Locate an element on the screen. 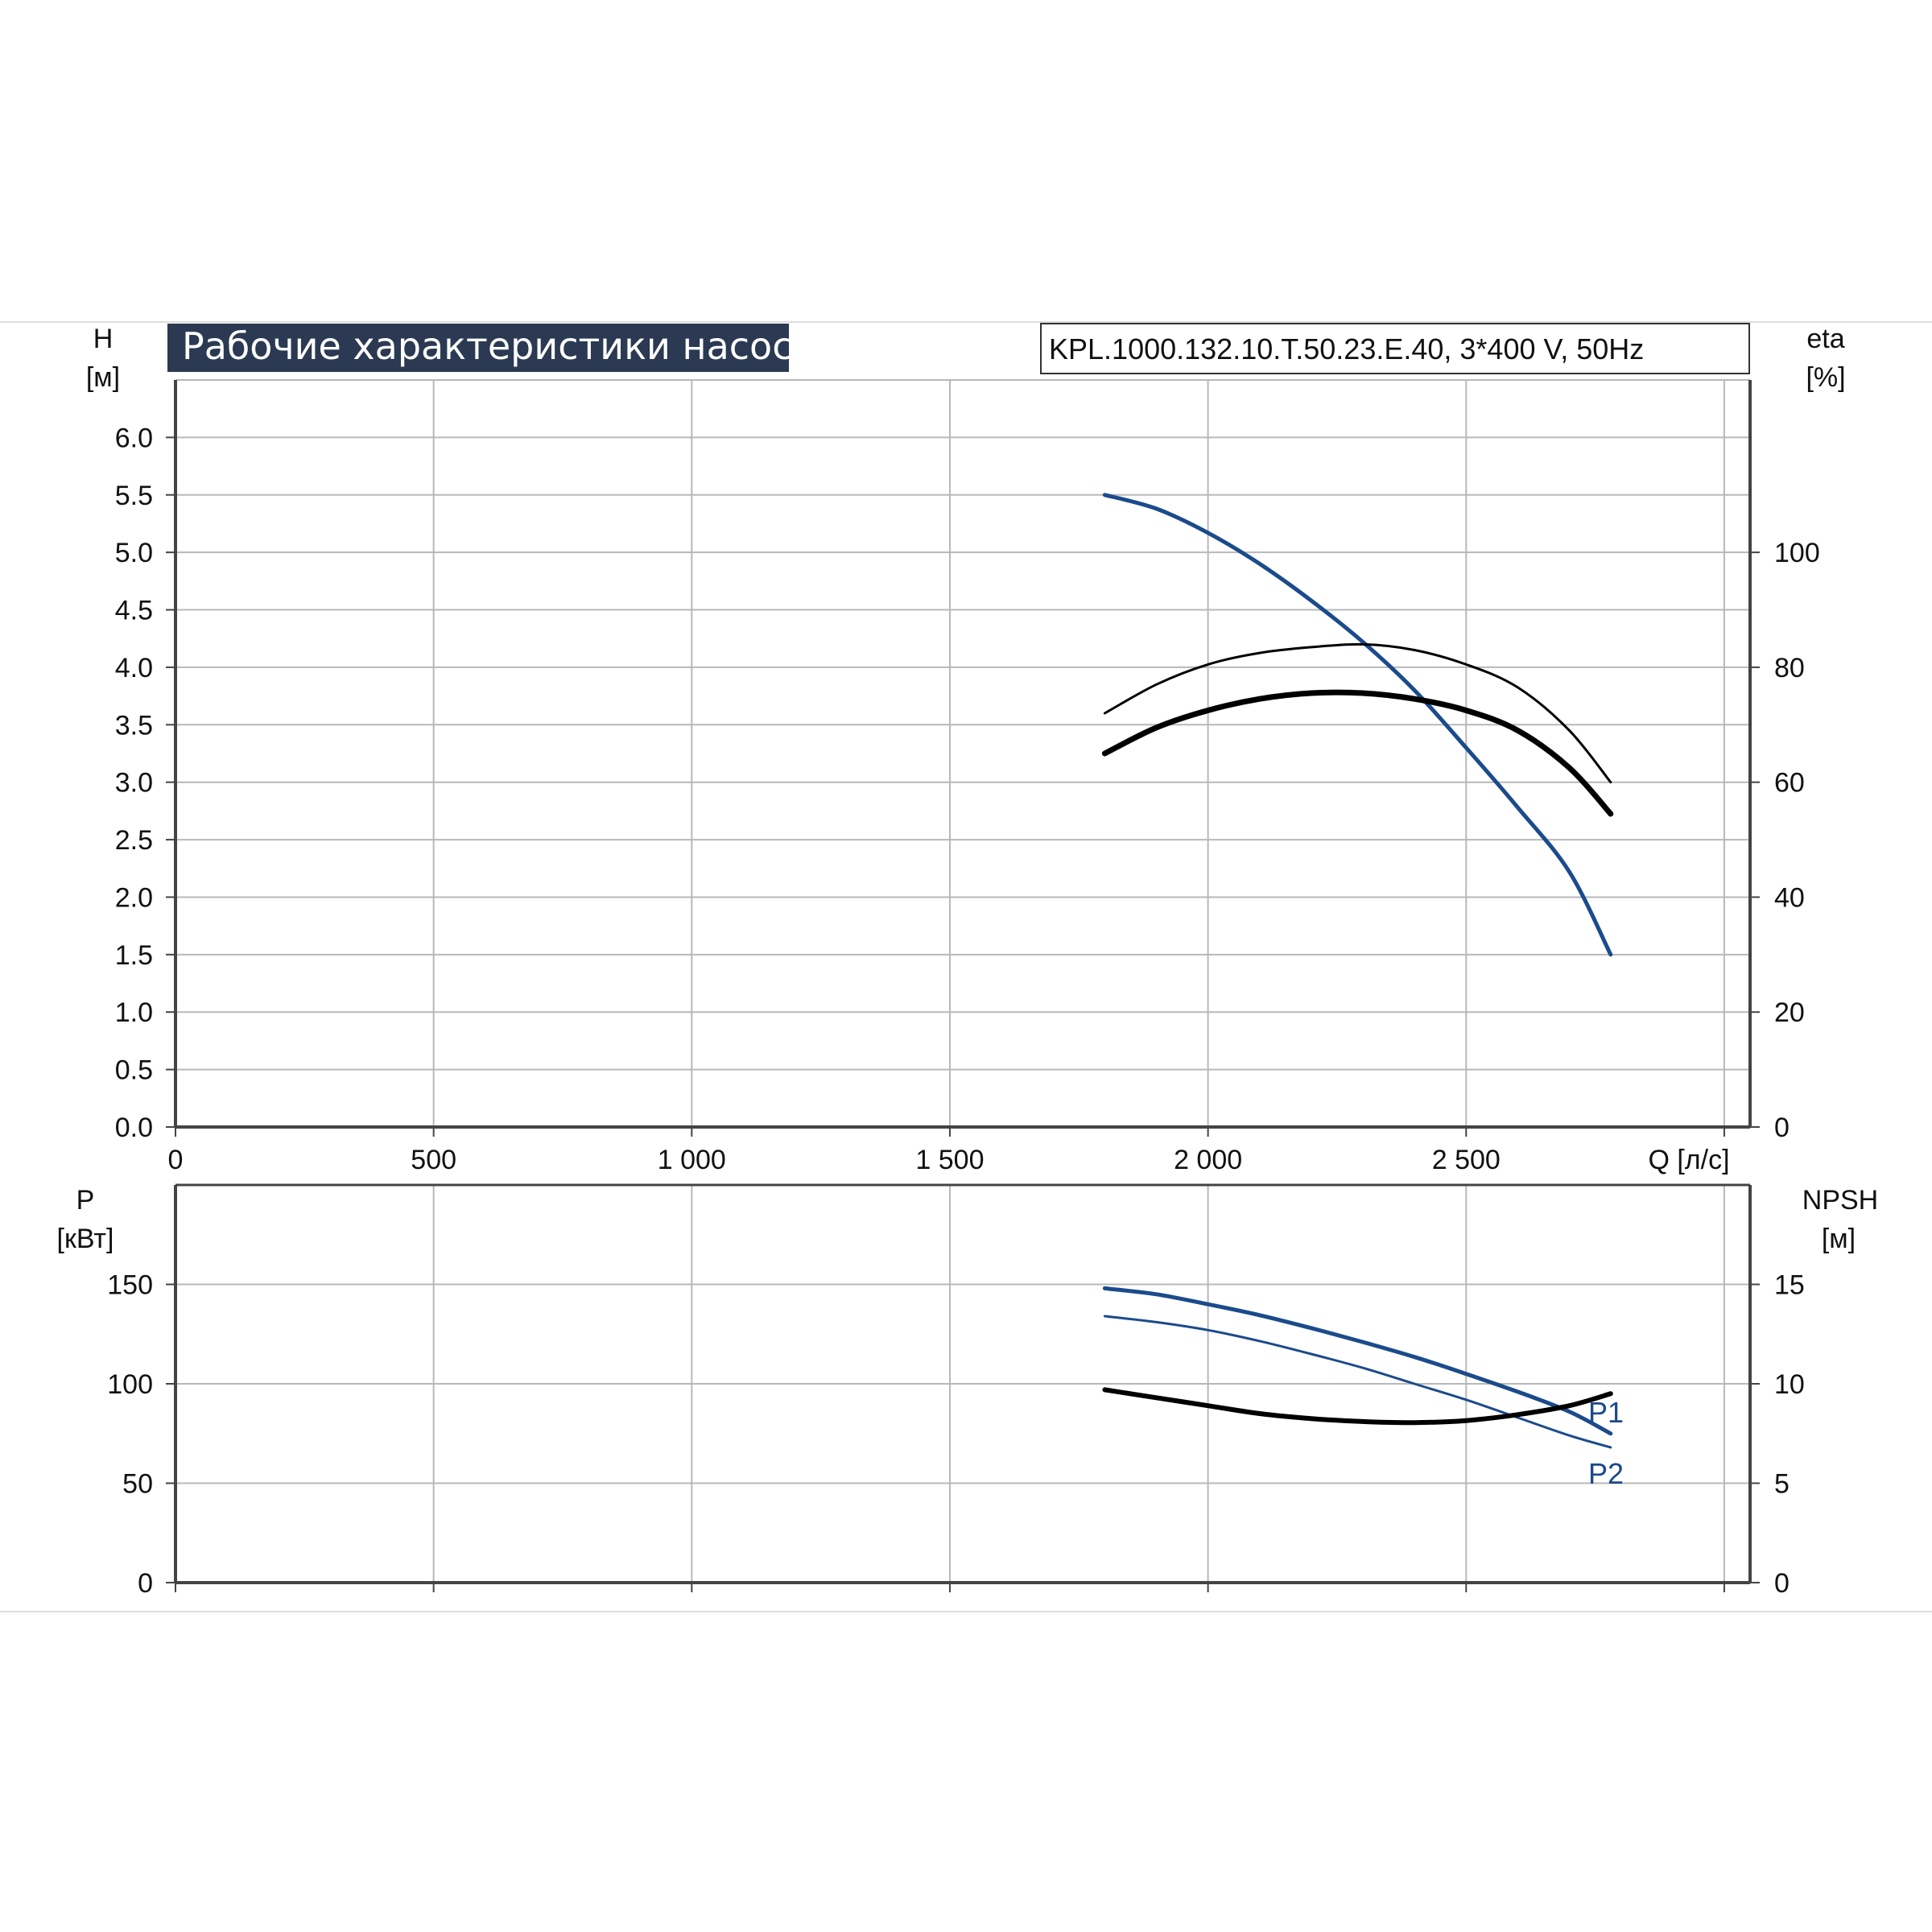 The height and width of the screenshot is (1932, 1932). head-chart-series is located at coordinates (1357, 725).